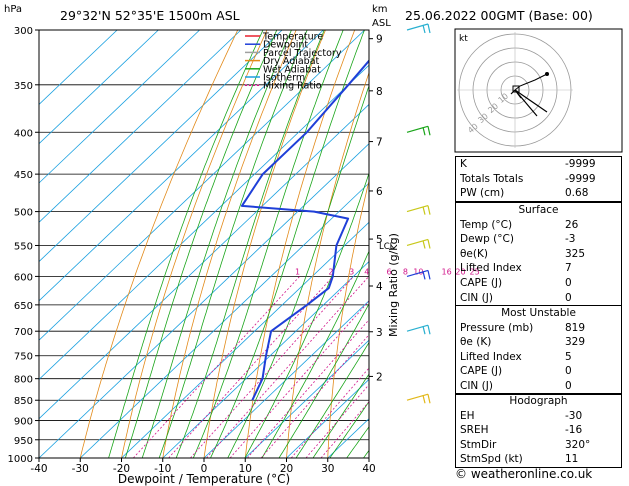  Describe the element at coordinates (575, 342) in the screenshot. I see `row-value: 329` at that location.